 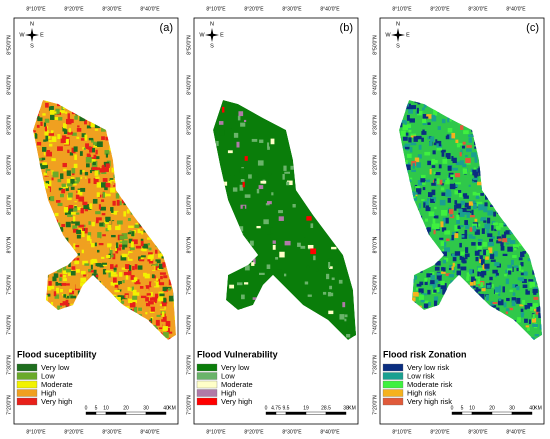 I want to click on legend-label: High, so click(x=48, y=392).